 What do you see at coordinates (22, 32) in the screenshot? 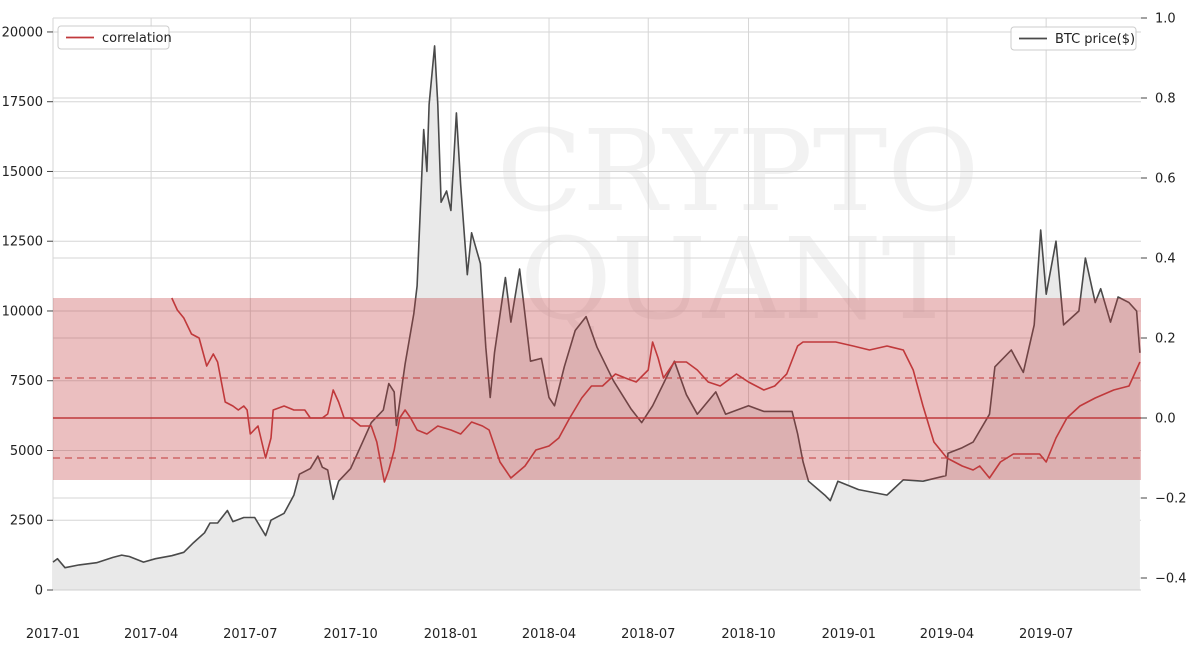
I see `y-left-tick-label: 20000` at bounding box center [22, 32].